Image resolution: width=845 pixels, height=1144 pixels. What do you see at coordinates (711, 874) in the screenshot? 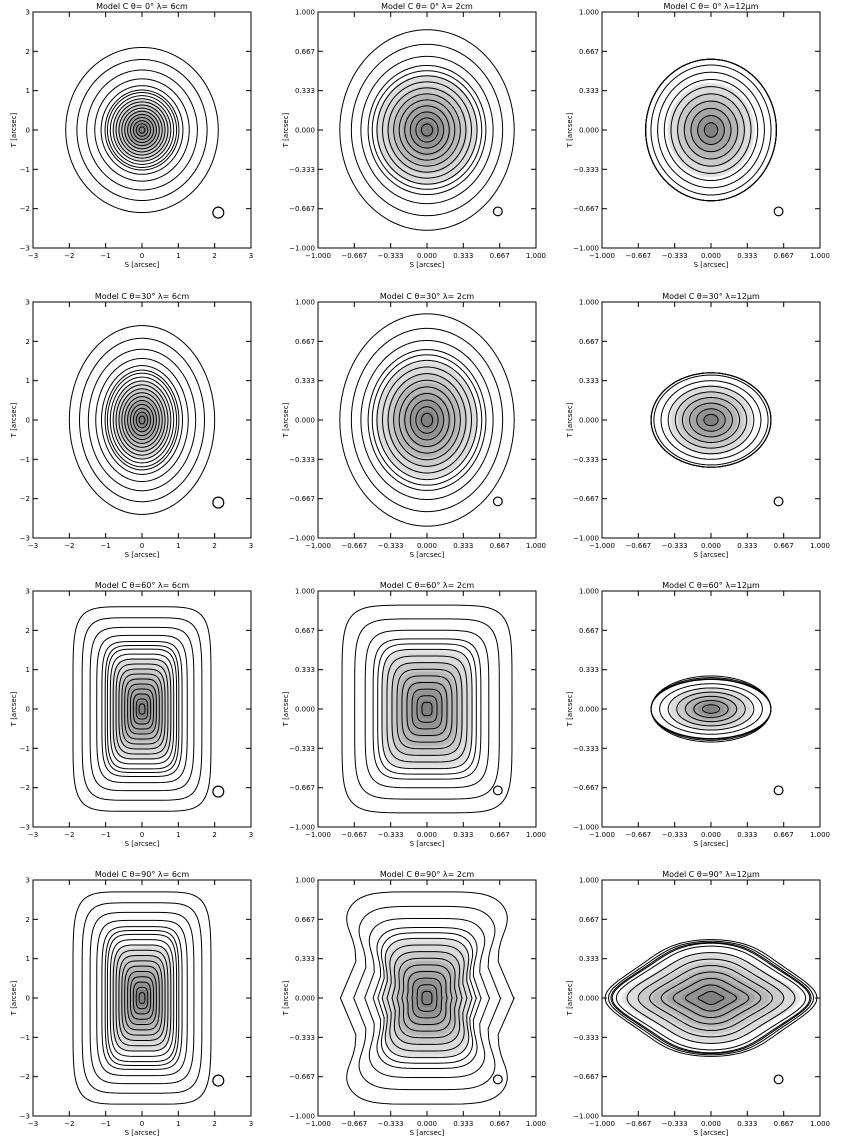
I see `chart-title: Model C θ=90° λ=12µm` at bounding box center [711, 874].